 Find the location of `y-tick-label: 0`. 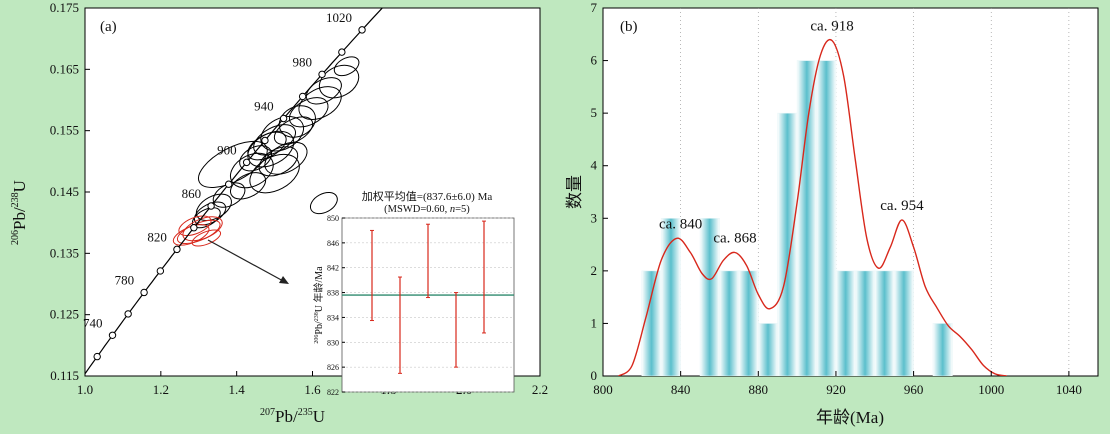

y-tick-label: 0 is located at coordinates (594, 375).